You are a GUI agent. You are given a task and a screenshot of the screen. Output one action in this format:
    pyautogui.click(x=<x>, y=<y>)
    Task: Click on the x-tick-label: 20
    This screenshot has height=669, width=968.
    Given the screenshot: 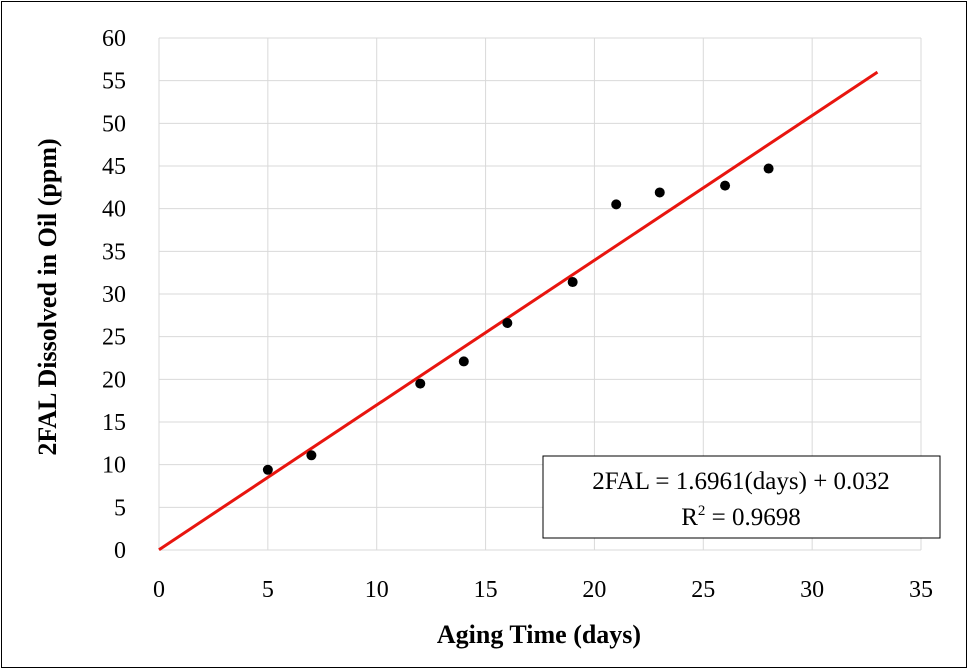 What is the action you would take?
    pyautogui.click(x=594, y=590)
    